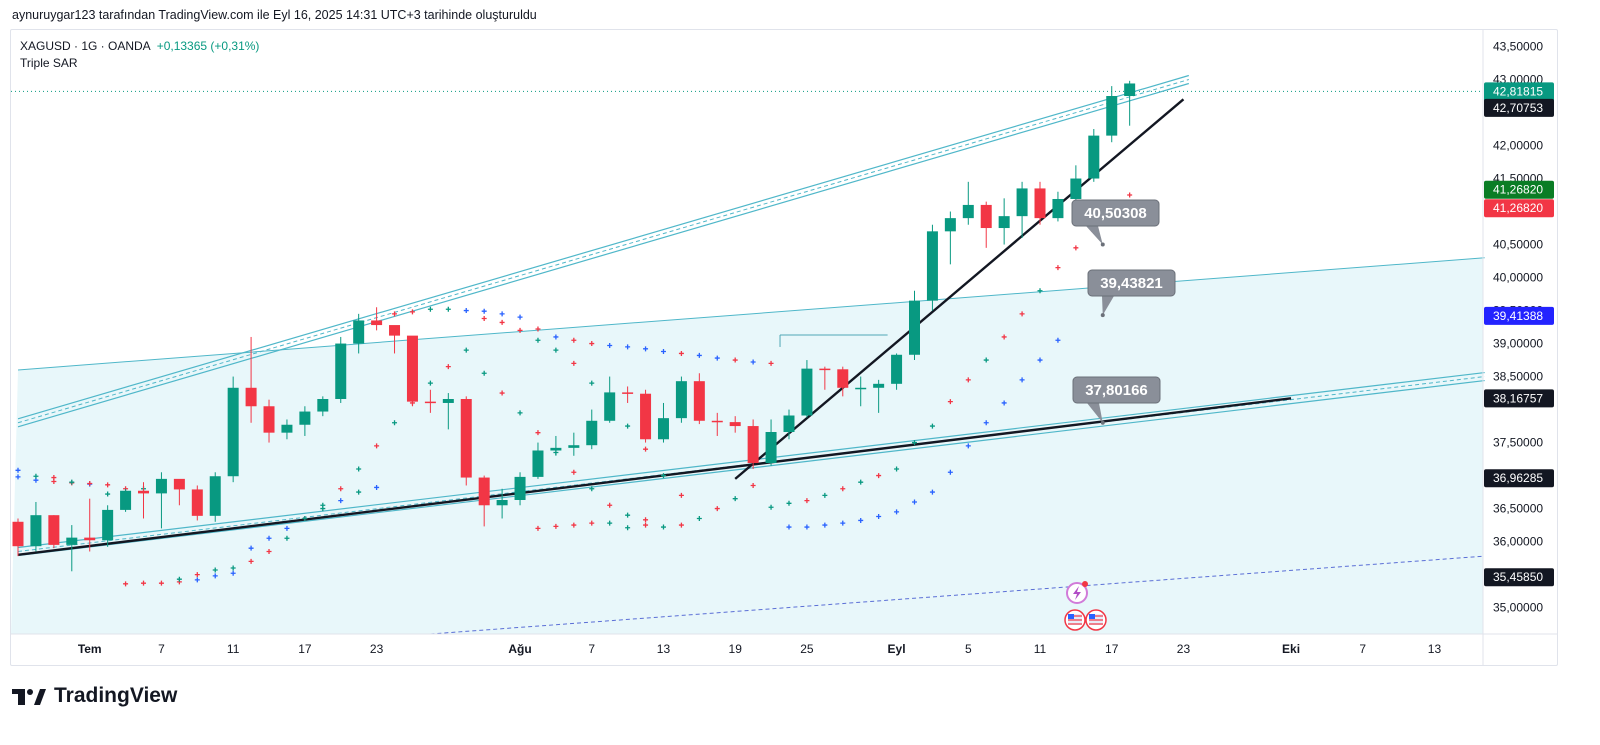  What do you see at coordinates (49, 63) in the screenshot?
I see `indicator-label: Triple SAR` at bounding box center [49, 63].